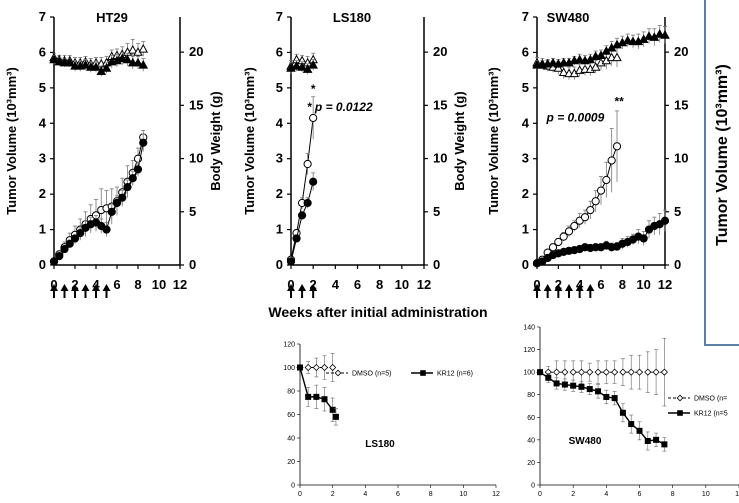 Image resolution: width=739 pixels, height=503 pixels. Describe the element at coordinates (602, 408) in the screenshot. I see `series-line` at that location.